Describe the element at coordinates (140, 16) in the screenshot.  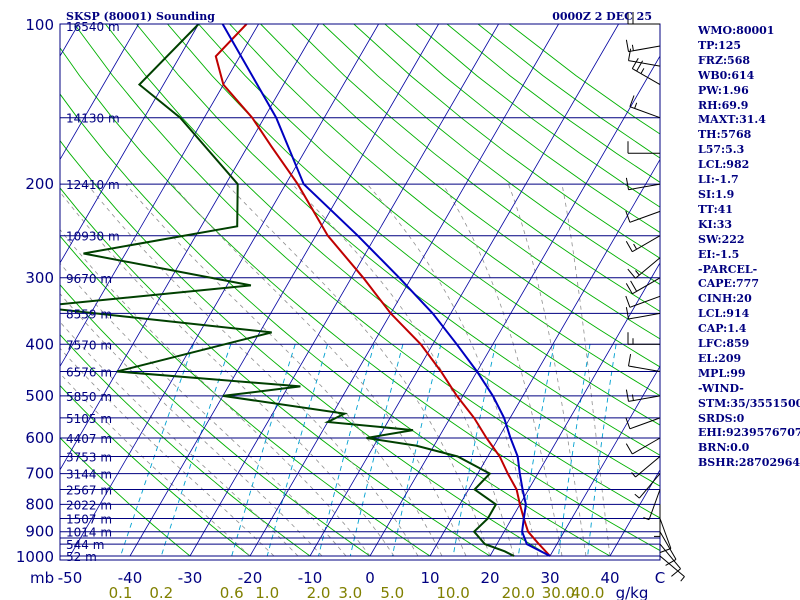
I see `chart-title: SKSP (80001) Sounding` at that location.